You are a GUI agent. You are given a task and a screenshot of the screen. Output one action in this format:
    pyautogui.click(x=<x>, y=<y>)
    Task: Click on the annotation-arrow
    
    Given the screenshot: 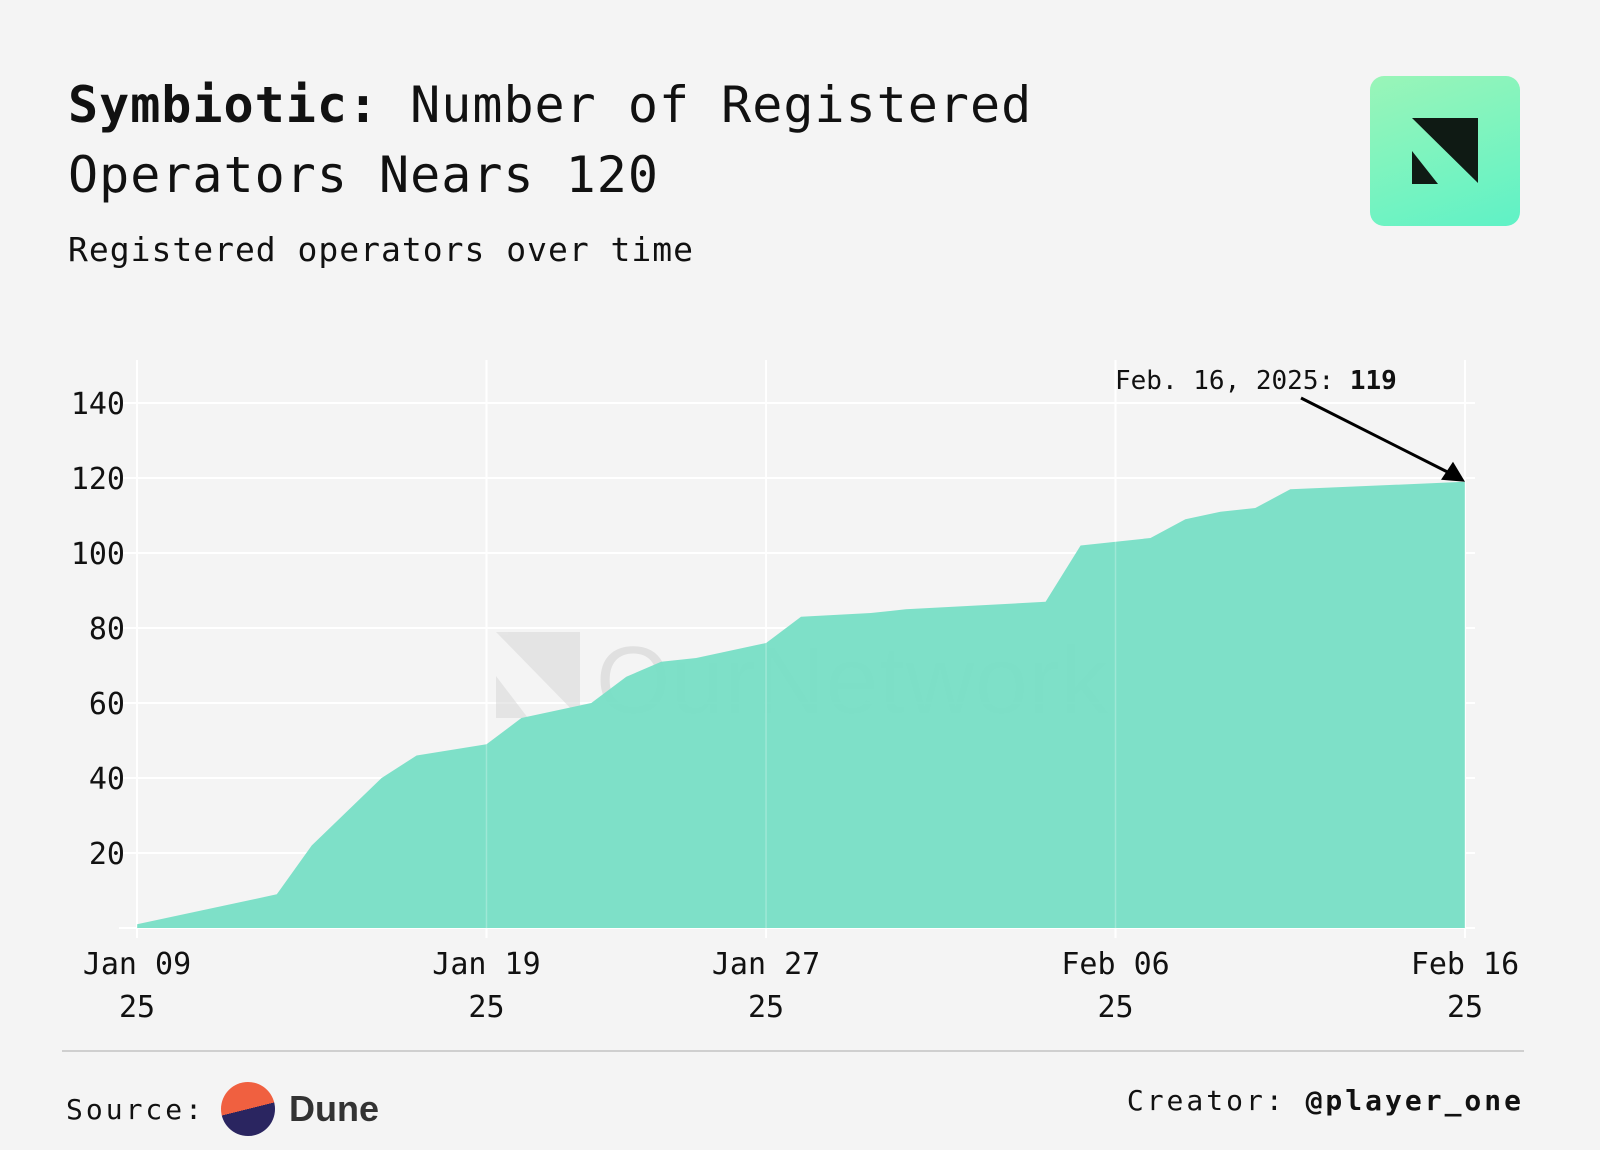 What is the action you would take?
    pyautogui.click(x=1374, y=435)
    